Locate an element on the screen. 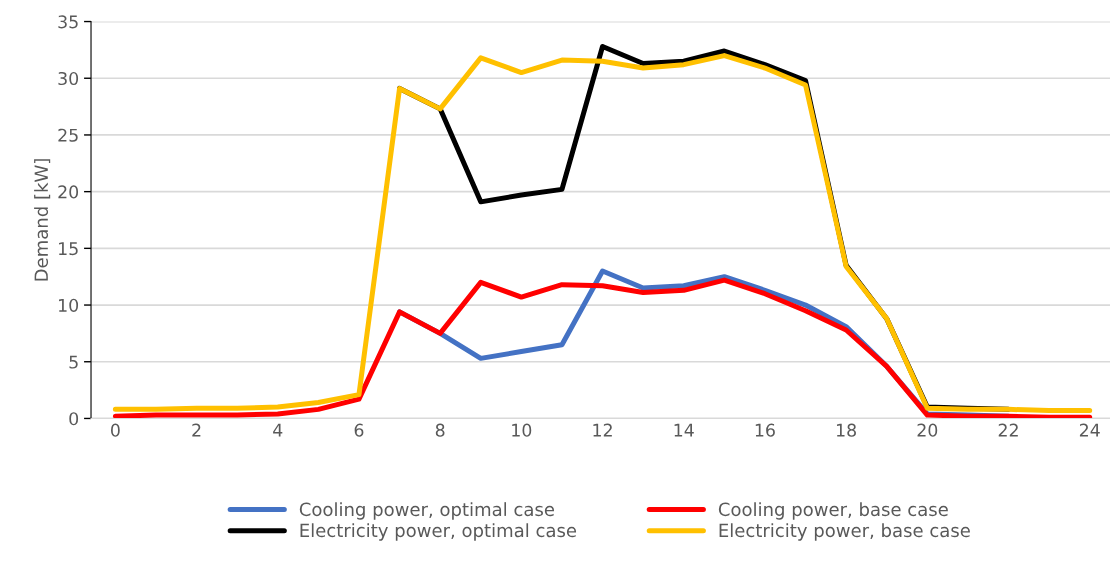 The image size is (1110, 567). x-tick-label: 4 is located at coordinates (278, 430).